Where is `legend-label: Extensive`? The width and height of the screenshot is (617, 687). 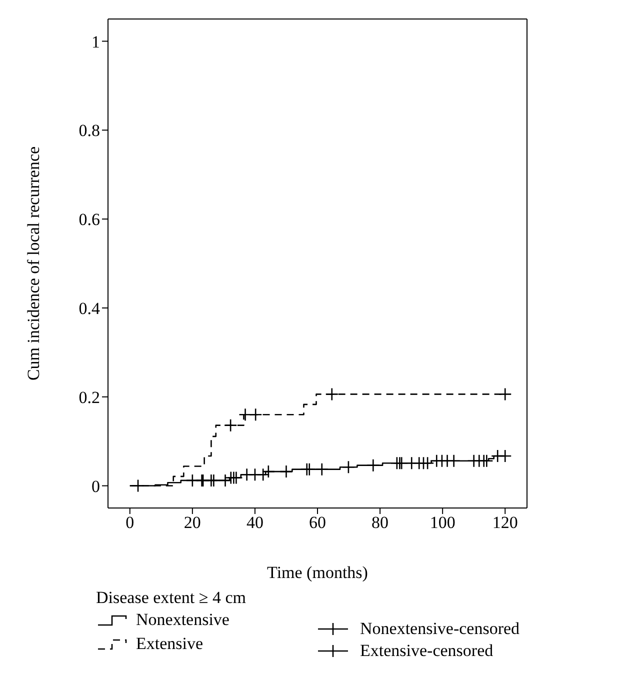
legend-label: Extensive is located at coordinates (169, 644).